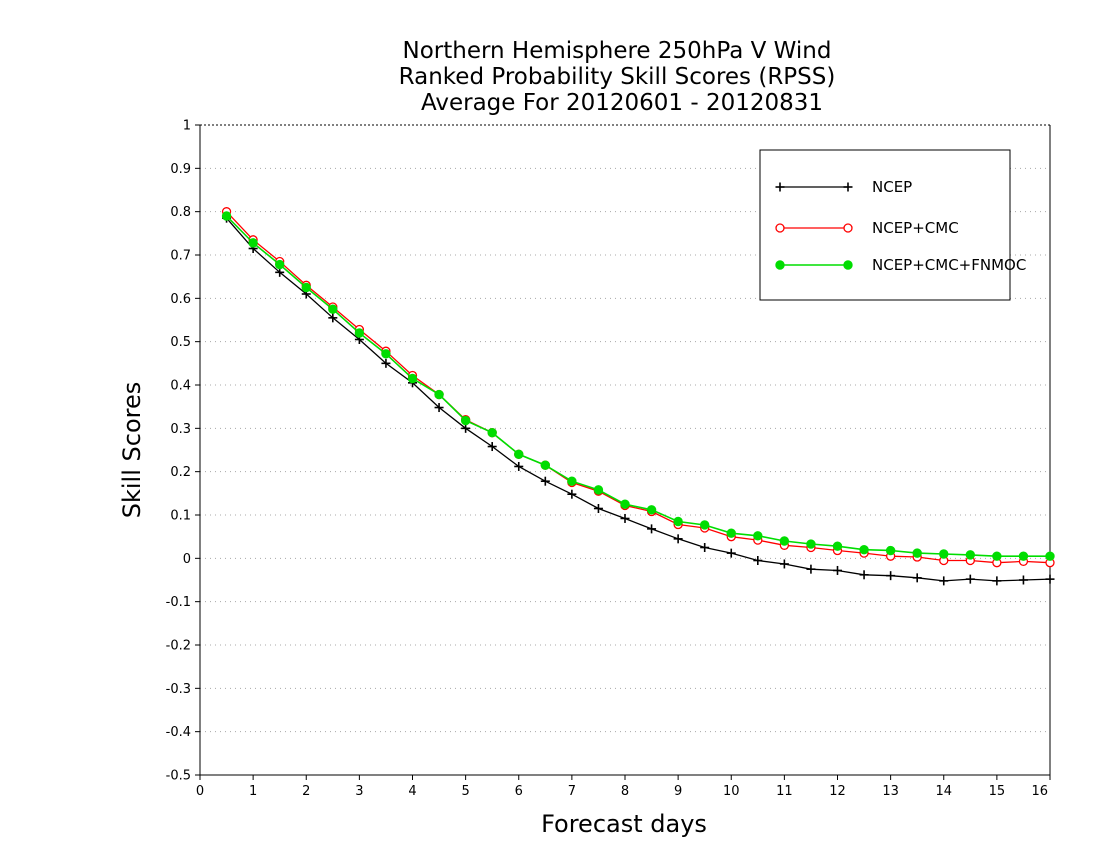 The width and height of the screenshot is (1100, 850). What do you see at coordinates (837, 791) in the screenshot?
I see `x-tick-label: 12` at bounding box center [837, 791].